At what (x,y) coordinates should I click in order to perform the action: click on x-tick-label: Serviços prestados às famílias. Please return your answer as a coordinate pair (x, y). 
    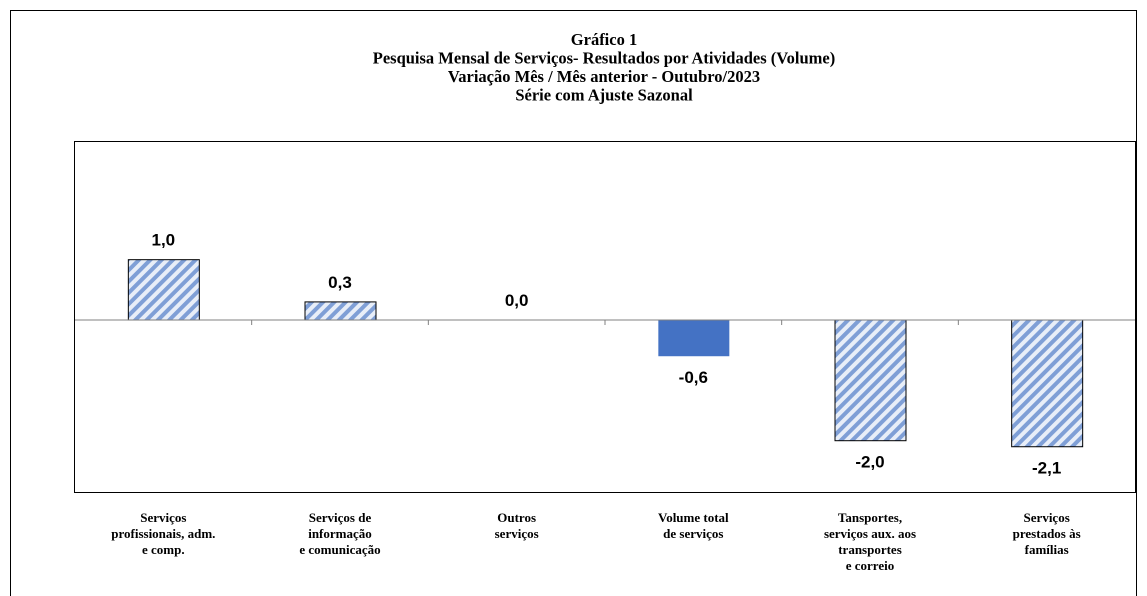
    Looking at the image, I should click on (1046, 533).